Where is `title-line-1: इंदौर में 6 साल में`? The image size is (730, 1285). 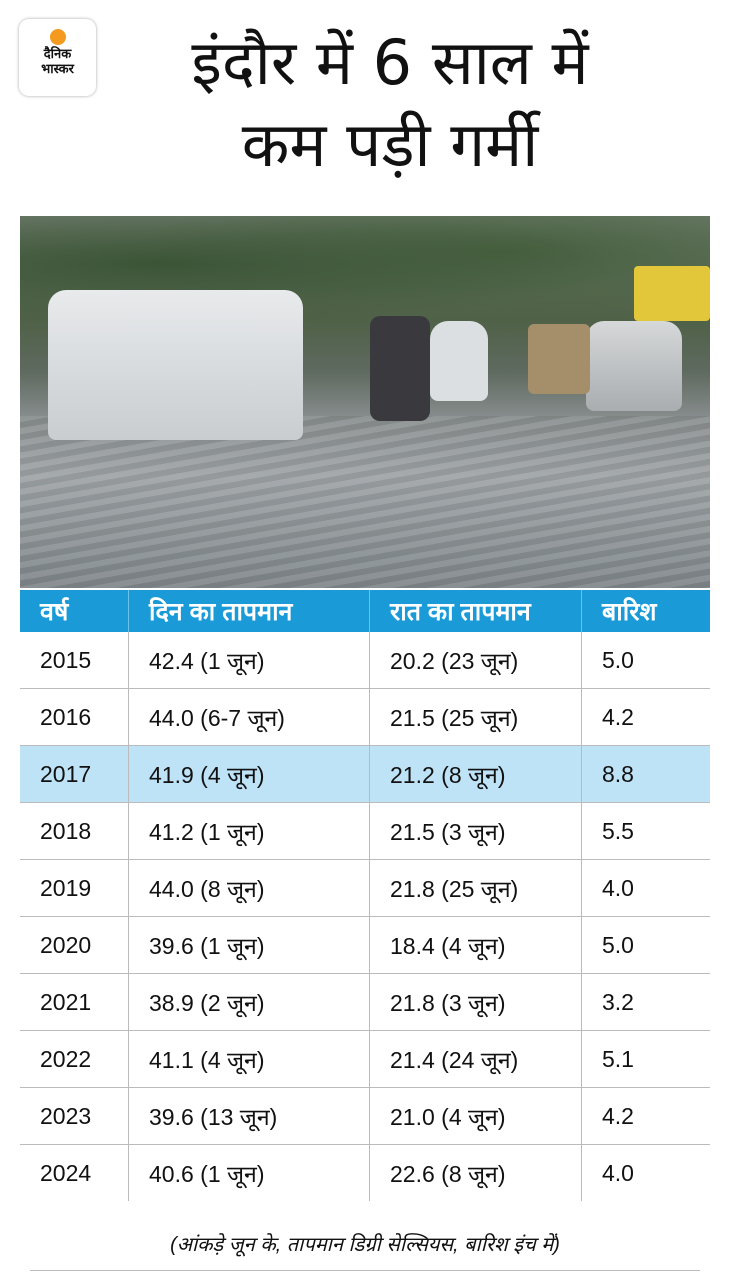
title-line-1: इंदौर में 6 साल में is located at coordinates (390, 62).